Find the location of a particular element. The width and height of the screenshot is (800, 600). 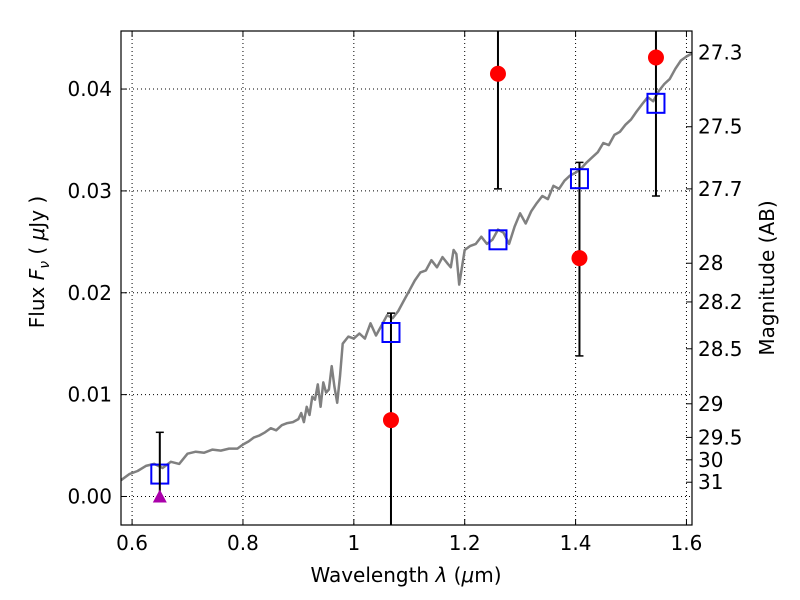

mag-tick-label: 29.5 is located at coordinates (720, 437).